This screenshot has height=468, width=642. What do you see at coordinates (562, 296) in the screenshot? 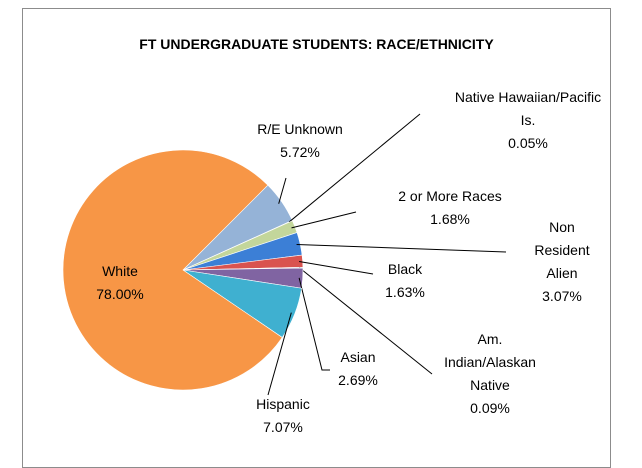
I see `value-label: 3.07%` at bounding box center [562, 296].